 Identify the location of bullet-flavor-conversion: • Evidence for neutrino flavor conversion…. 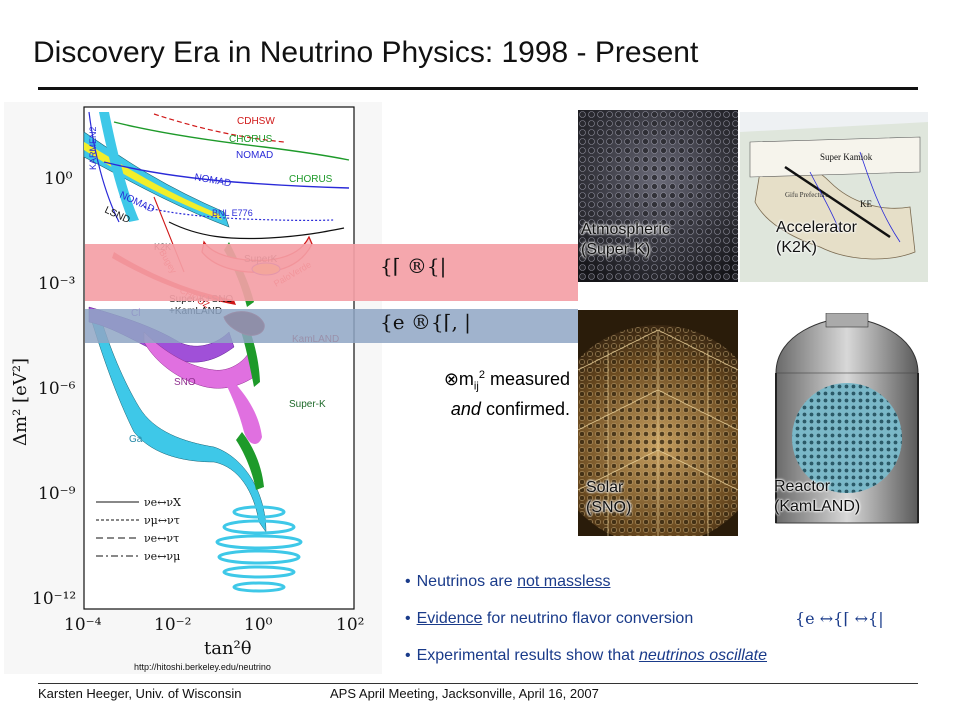
(644, 618).